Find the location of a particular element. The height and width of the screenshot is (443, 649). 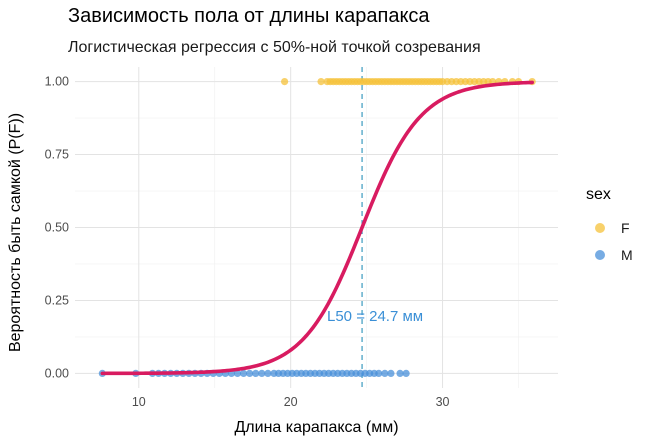

legend-label-m: M is located at coordinates (627, 254).